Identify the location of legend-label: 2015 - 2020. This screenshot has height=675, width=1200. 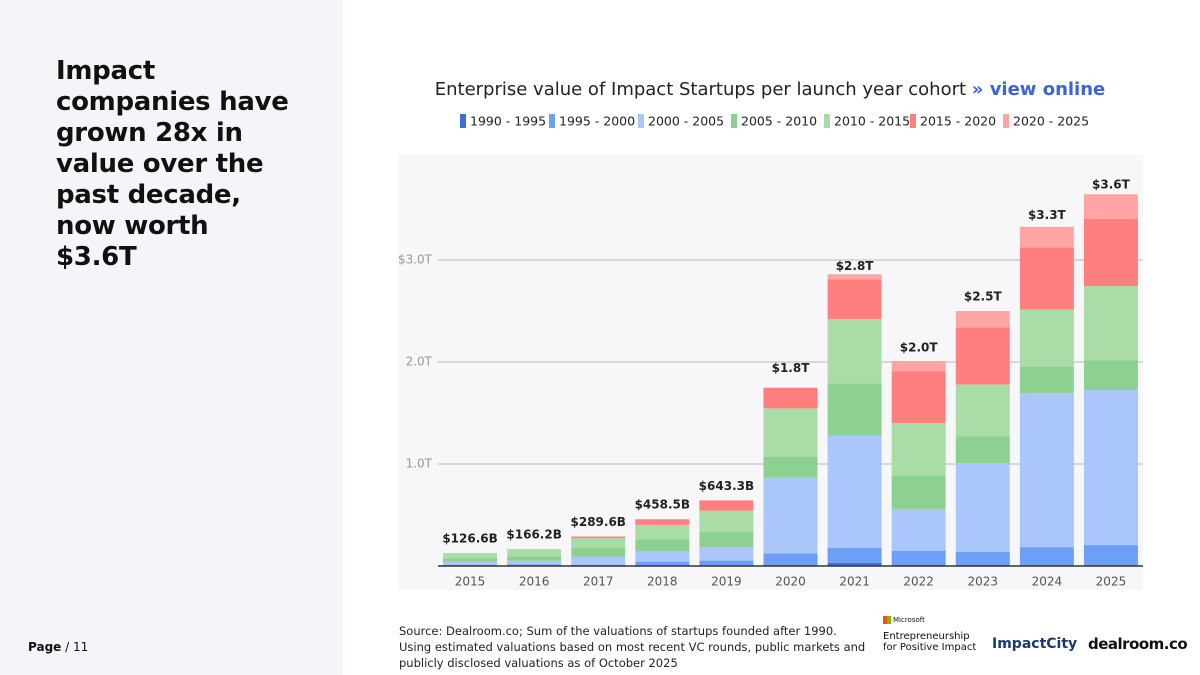
(958, 121).